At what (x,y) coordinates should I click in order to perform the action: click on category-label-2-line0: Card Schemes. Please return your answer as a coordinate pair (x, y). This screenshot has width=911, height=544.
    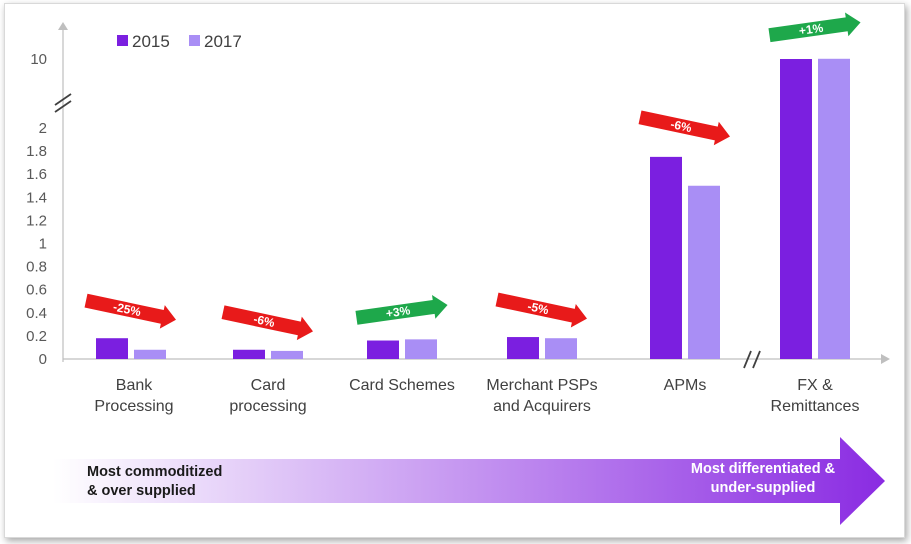
    Looking at the image, I should click on (402, 385).